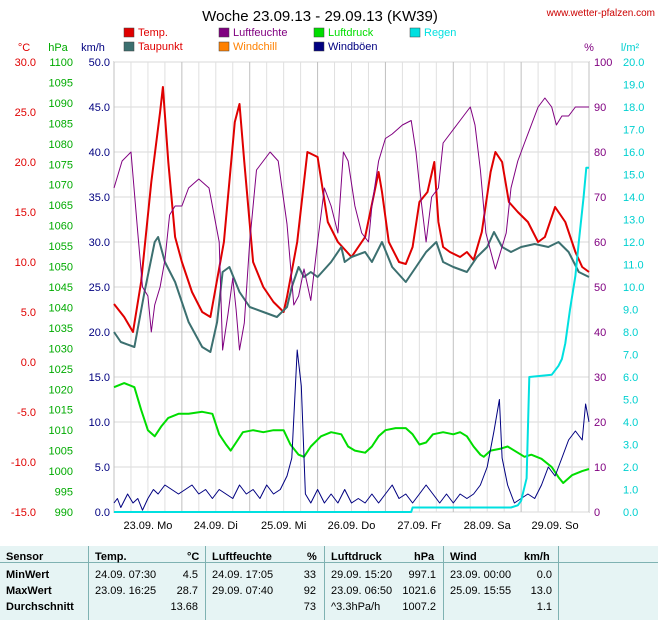  What do you see at coordinates (61, 247) in the screenshot?
I see `pressure-axis-tick-label: 1055` at bounding box center [61, 247].